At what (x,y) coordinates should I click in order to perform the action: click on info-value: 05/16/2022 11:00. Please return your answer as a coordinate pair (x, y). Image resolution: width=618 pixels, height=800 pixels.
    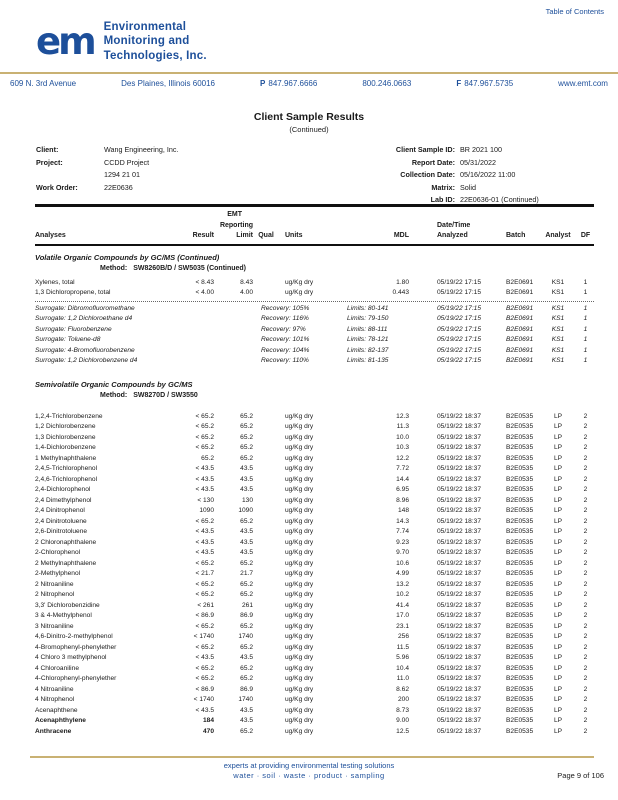
    Looking at the image, I should click on (488, 175).